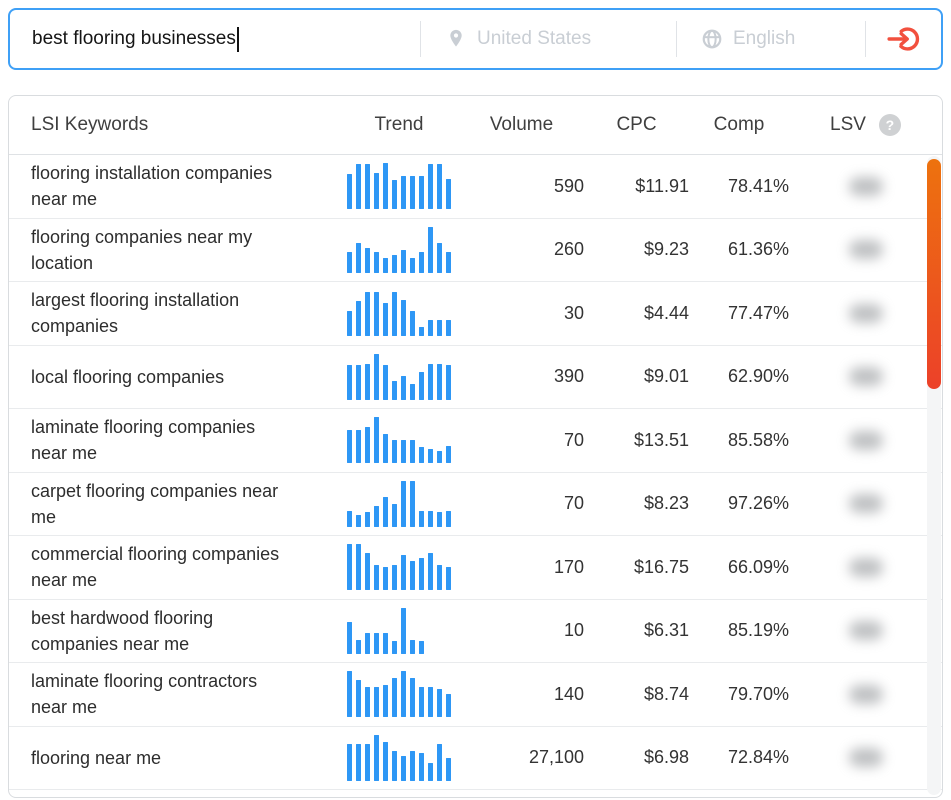 This screenshot has height=800, width=951. What do you see at coordinates (142, 249) in the screenshot?
I see `keyword-cell: flooring companies near my location` at bounding box center [142, 249].